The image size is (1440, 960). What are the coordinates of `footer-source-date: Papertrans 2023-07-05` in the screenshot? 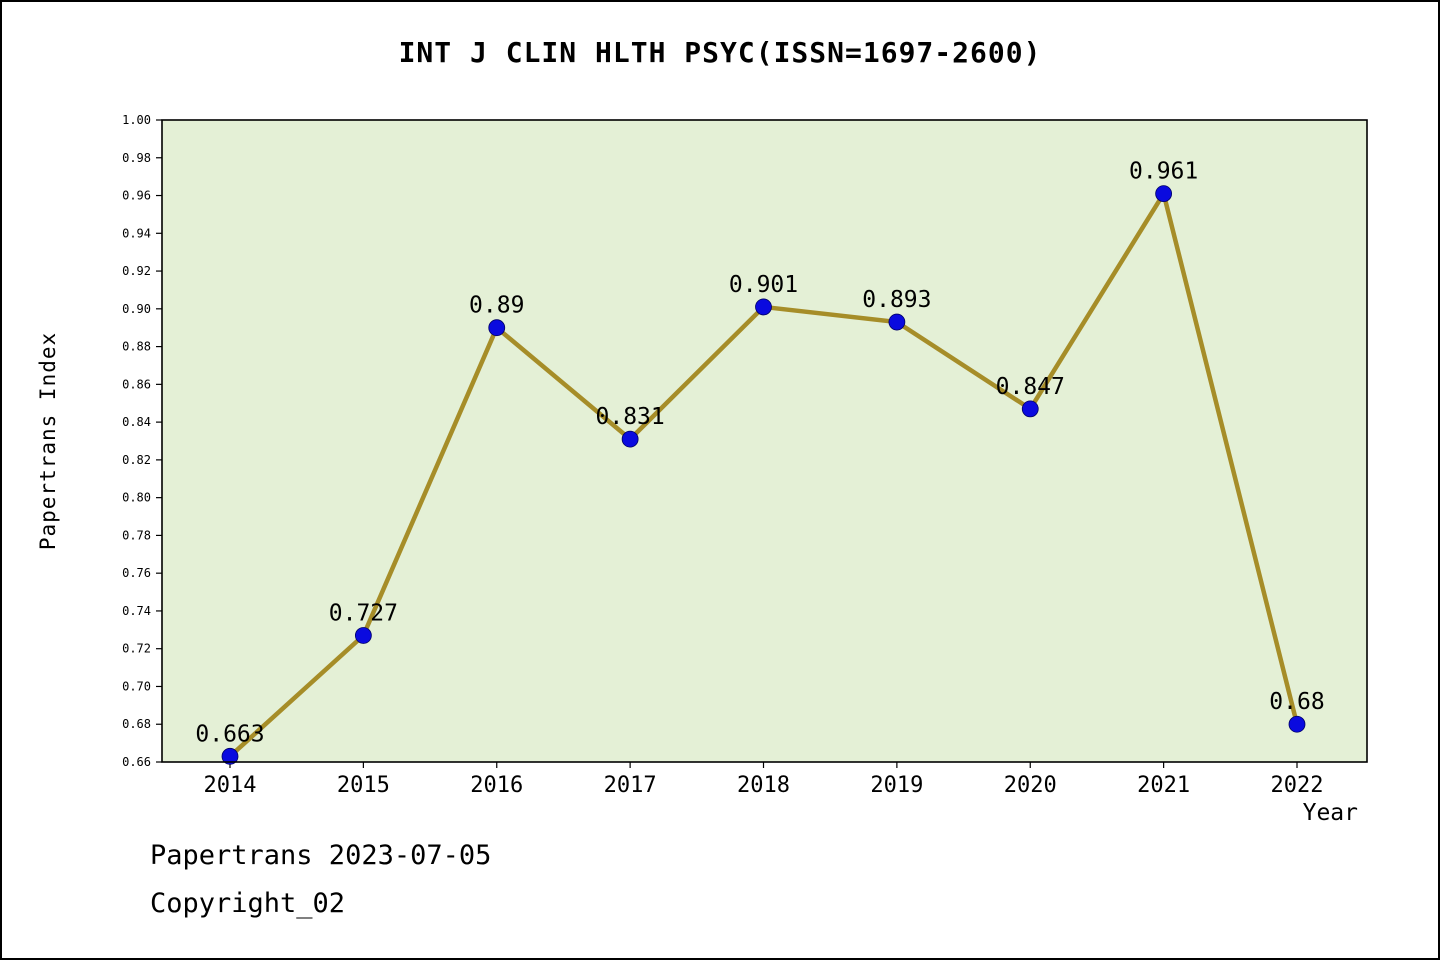 It's located at (321, 855).